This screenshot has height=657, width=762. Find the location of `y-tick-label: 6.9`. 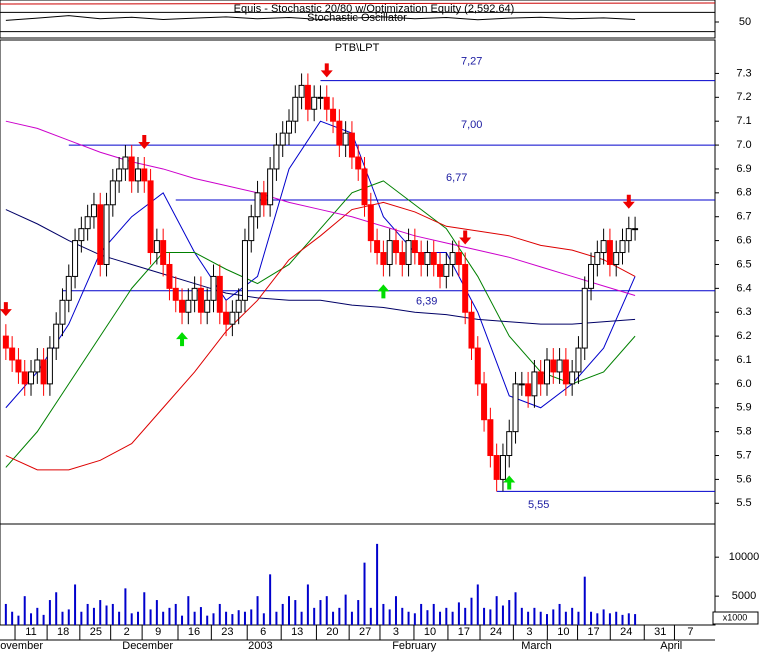

y-tick-label: 6.9 is located at coordinates (743, 169).